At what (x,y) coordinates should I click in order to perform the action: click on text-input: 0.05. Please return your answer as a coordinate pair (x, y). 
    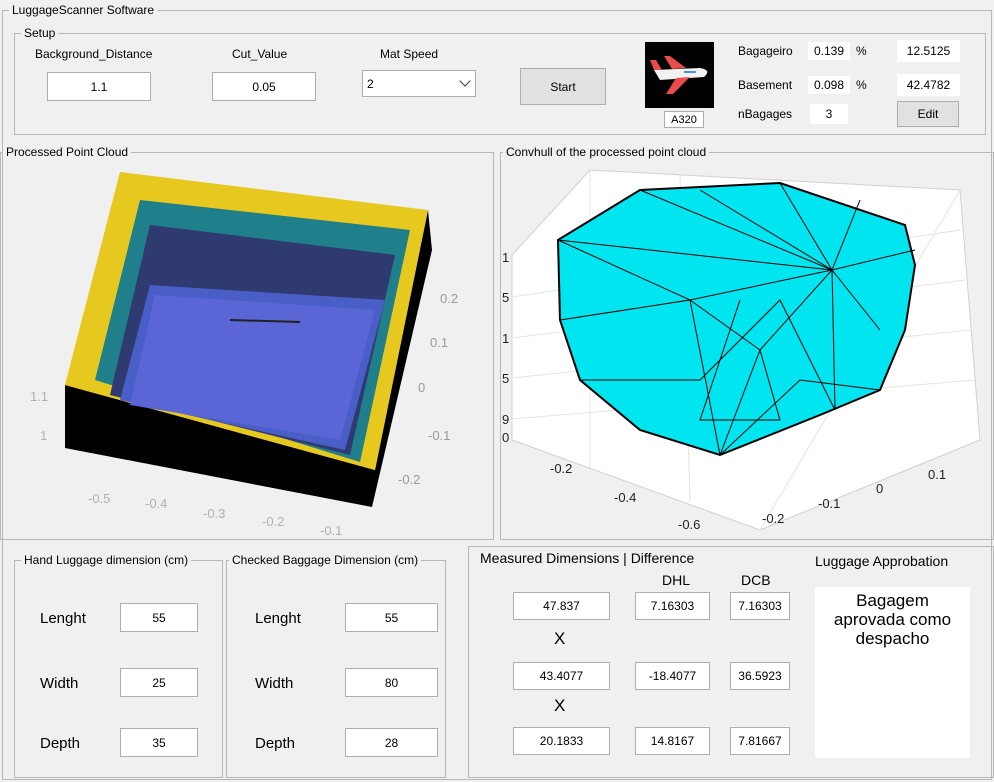
    Looking at the image, I should click on (264, 86).